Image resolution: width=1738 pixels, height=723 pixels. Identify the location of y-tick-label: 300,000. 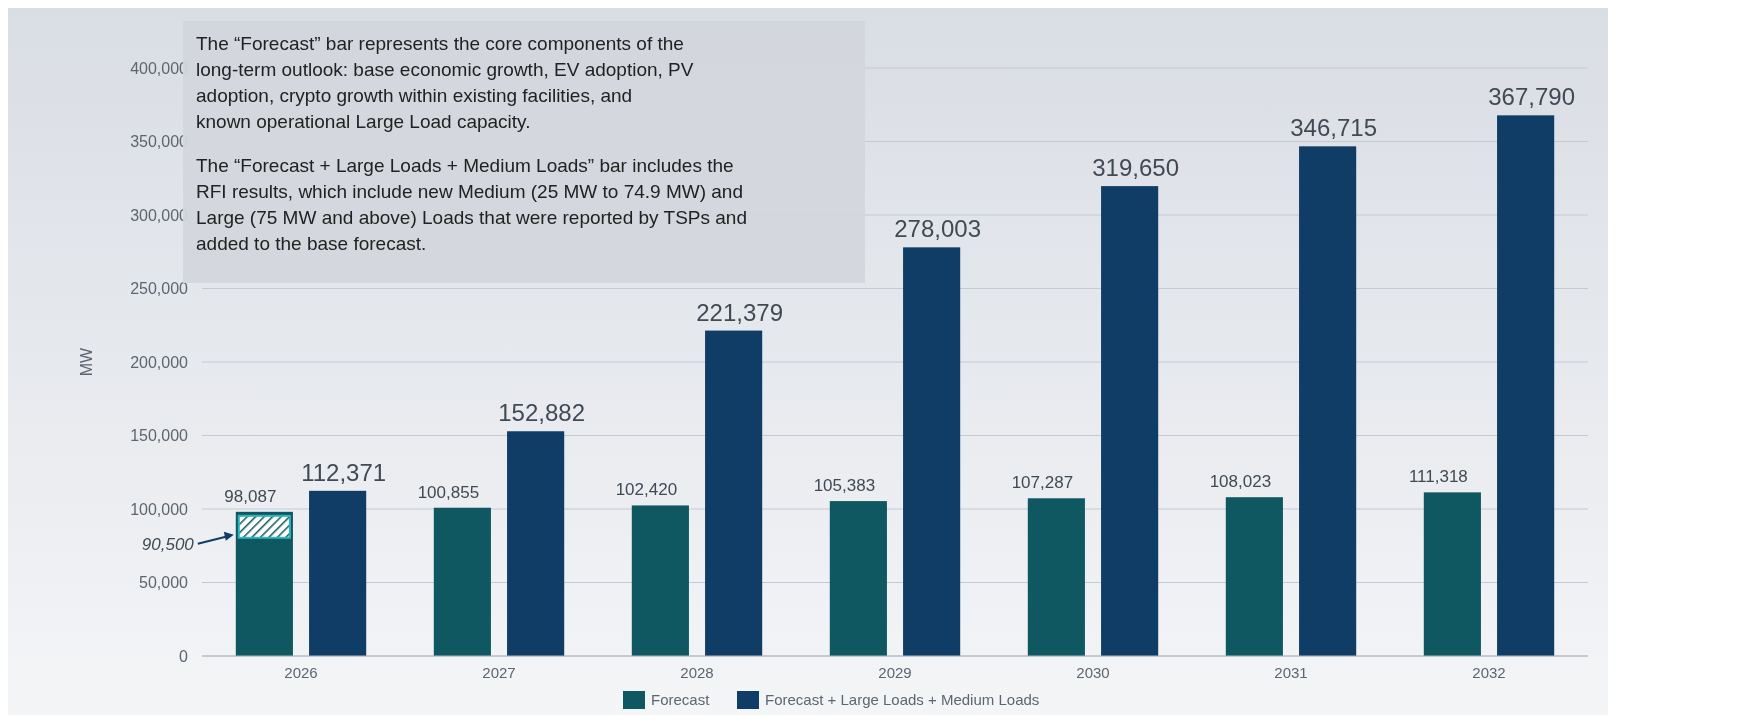
(159, 215).